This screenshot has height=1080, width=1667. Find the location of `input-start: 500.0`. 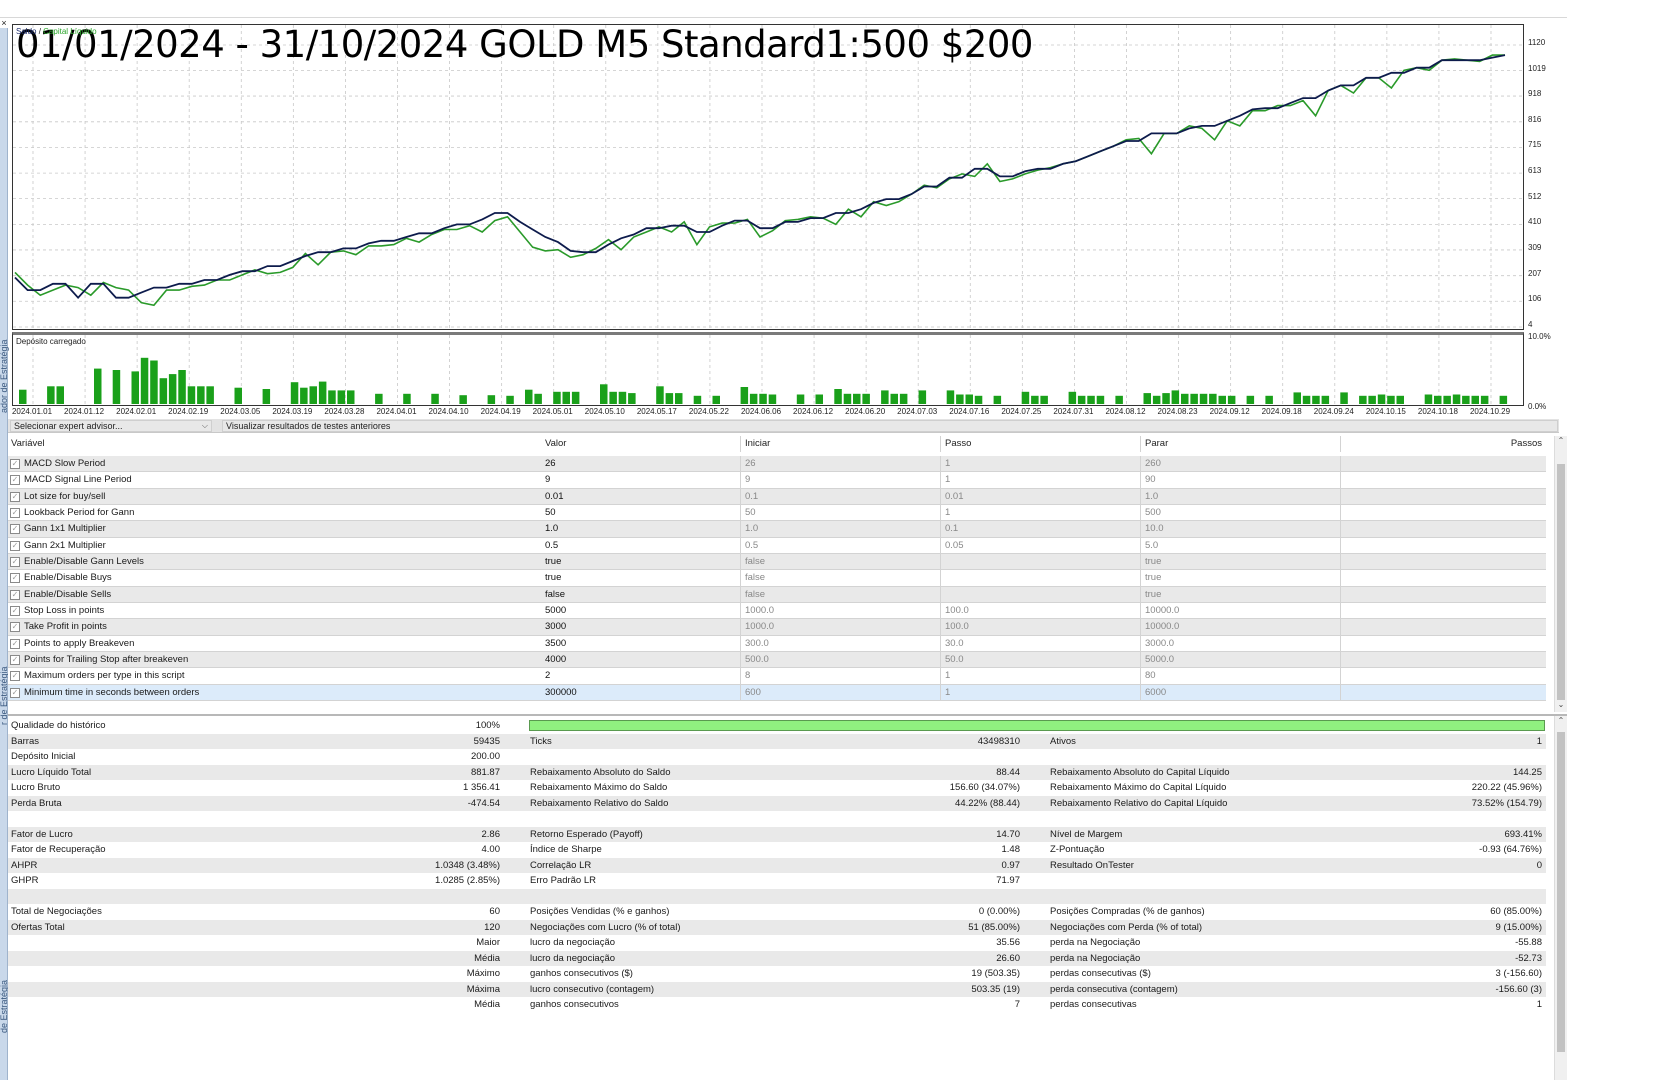

input-start: 500.0 is located at coordinates (841, 659).